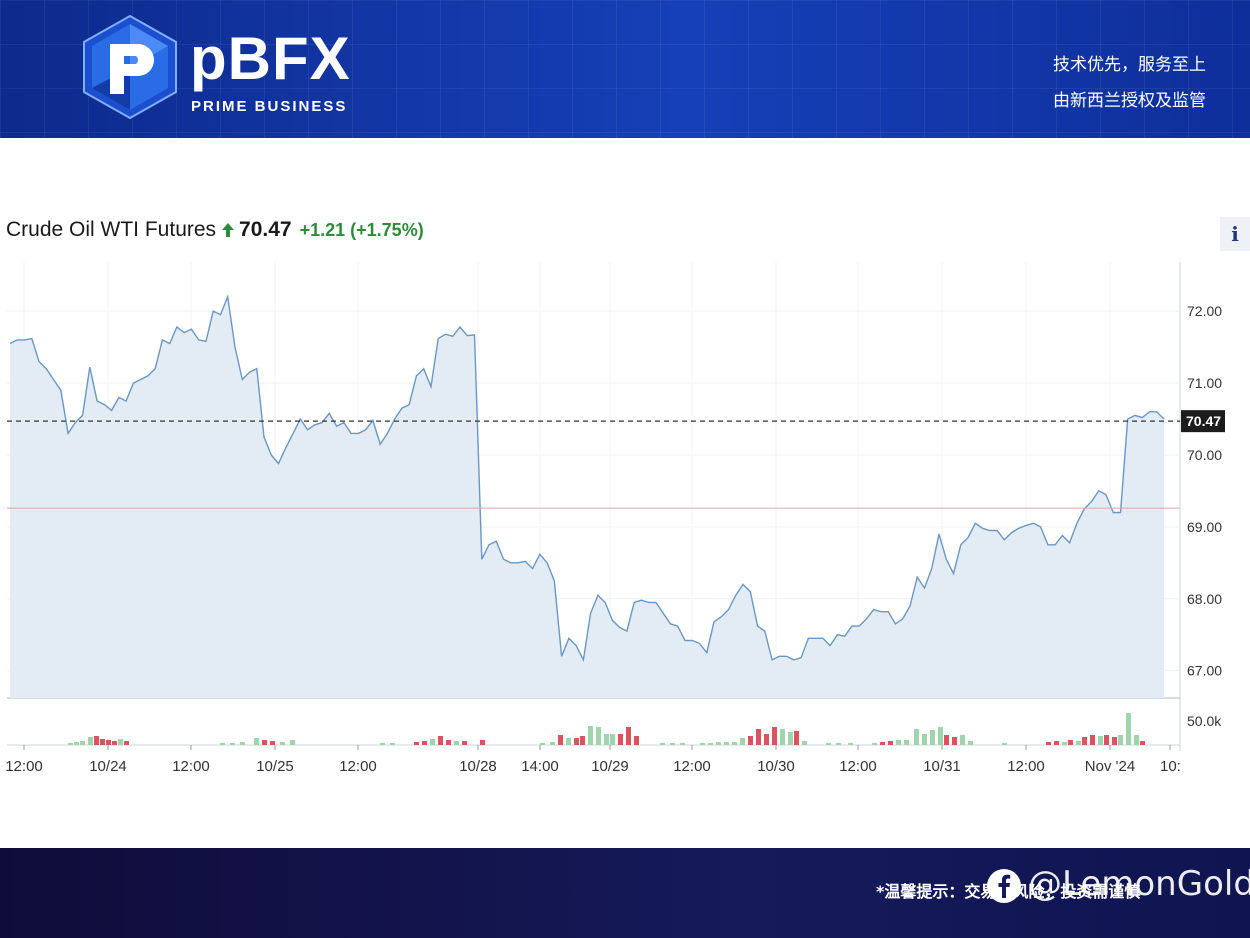 The height and width of the screenshot is (938, 1250). Describe the element at coordinates (1204, 516) in the screenshot. I see `y-axis: 72.00 71.00 70.00 69.00 68.00 67.00 50.0k` at that location.